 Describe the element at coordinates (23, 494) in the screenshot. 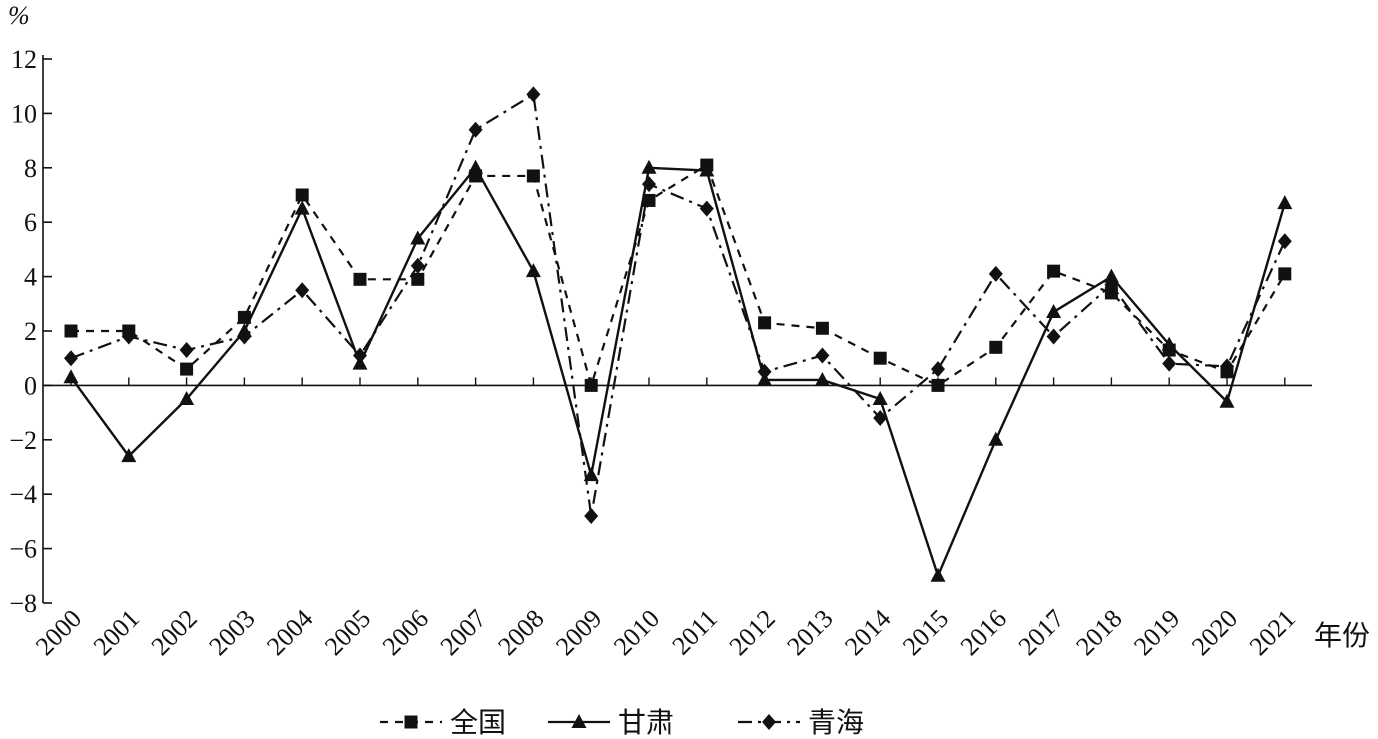

I see `y-tick-label: −4` at that location.